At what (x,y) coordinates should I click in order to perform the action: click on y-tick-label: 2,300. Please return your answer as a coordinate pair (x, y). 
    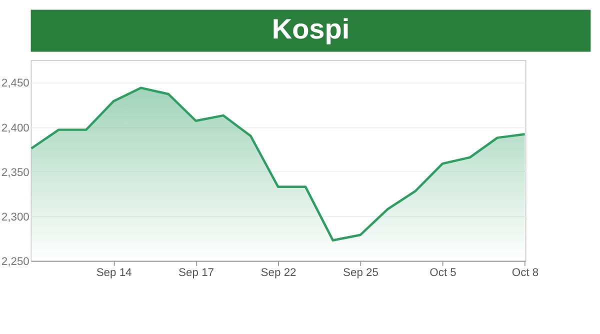
    Looking at the image, I should click on (15, 217).